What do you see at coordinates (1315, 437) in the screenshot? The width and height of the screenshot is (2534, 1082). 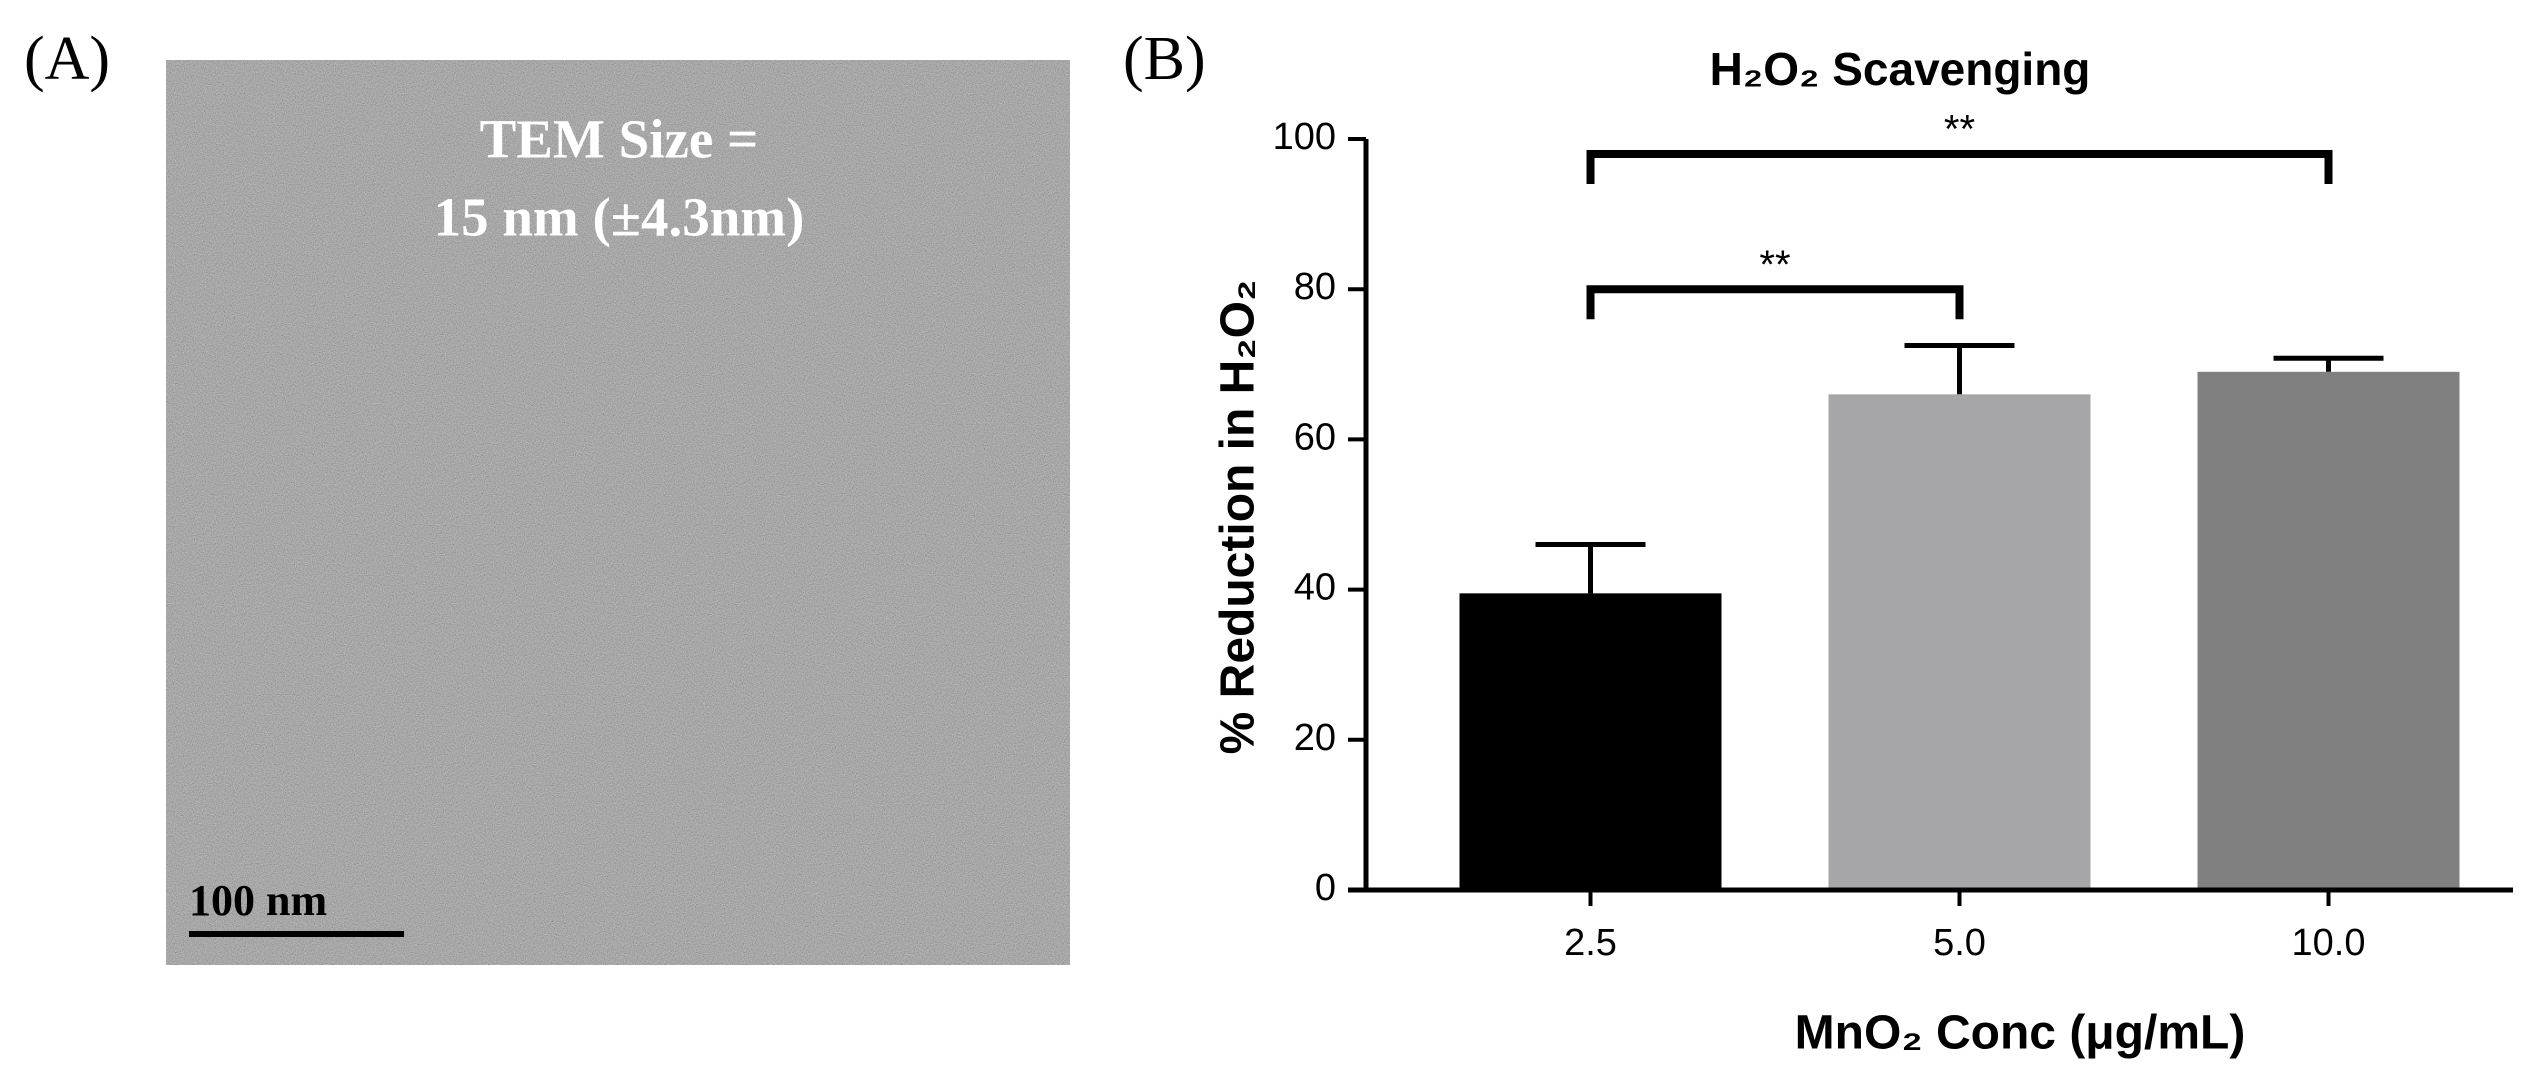 I see `y-tick-label: 60` at bounding box center [1315, 437].